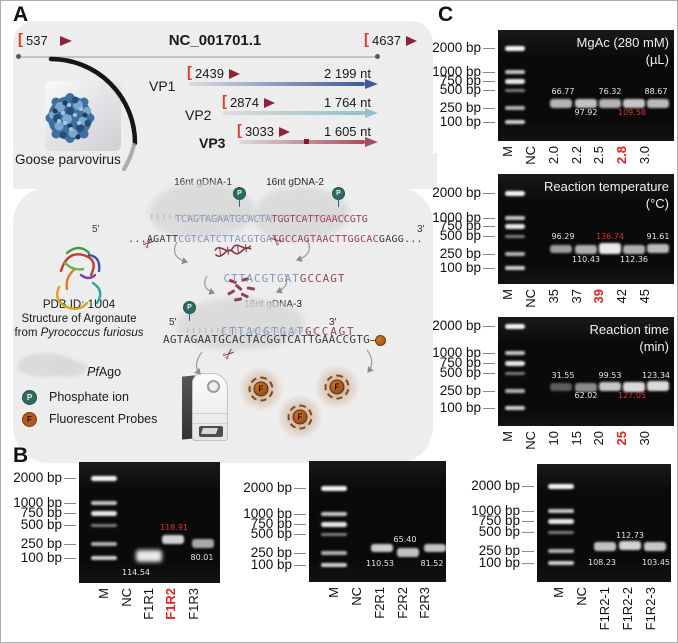 This screenshot has width=678, height=643. What do you see at coordinates (202, 557) in the screenshot?
I see `band-value: 80.01` at bounding box center [202, 557].